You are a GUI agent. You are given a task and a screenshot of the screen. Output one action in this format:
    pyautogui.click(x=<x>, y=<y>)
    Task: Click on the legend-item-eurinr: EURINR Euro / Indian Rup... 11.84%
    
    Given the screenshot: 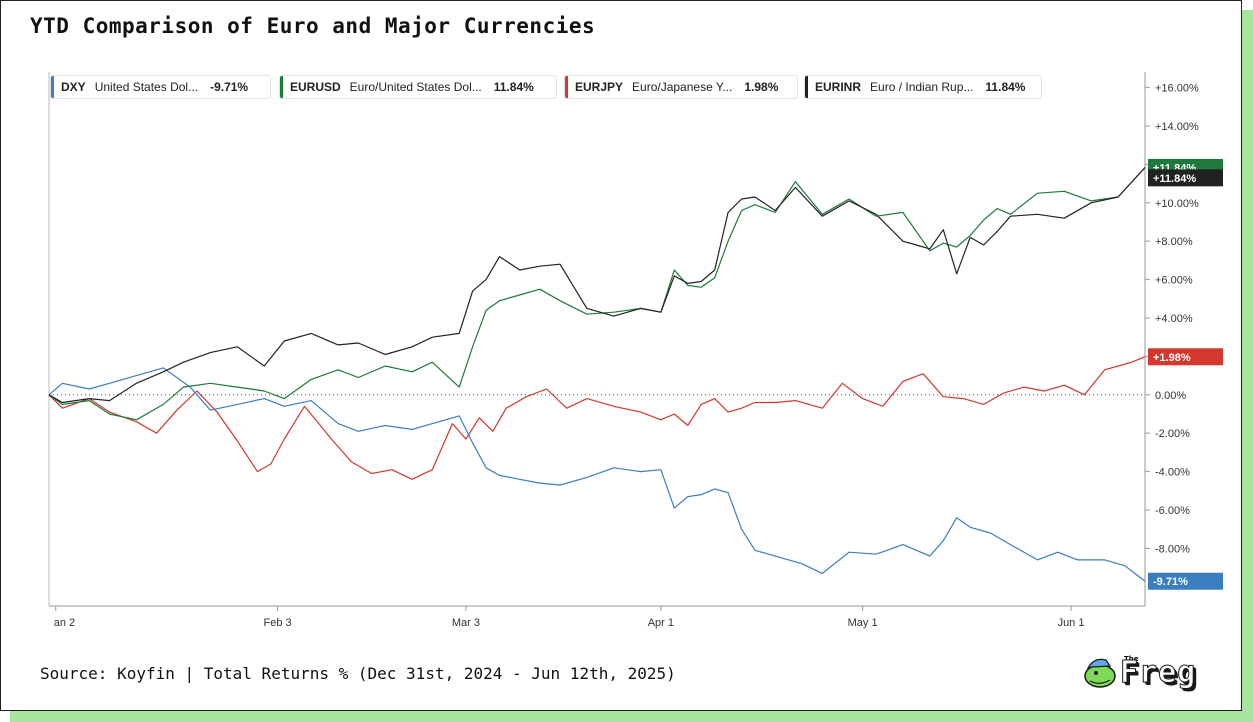 What is the action you would take?
    pyautogui.click(x=923, y=87)
    